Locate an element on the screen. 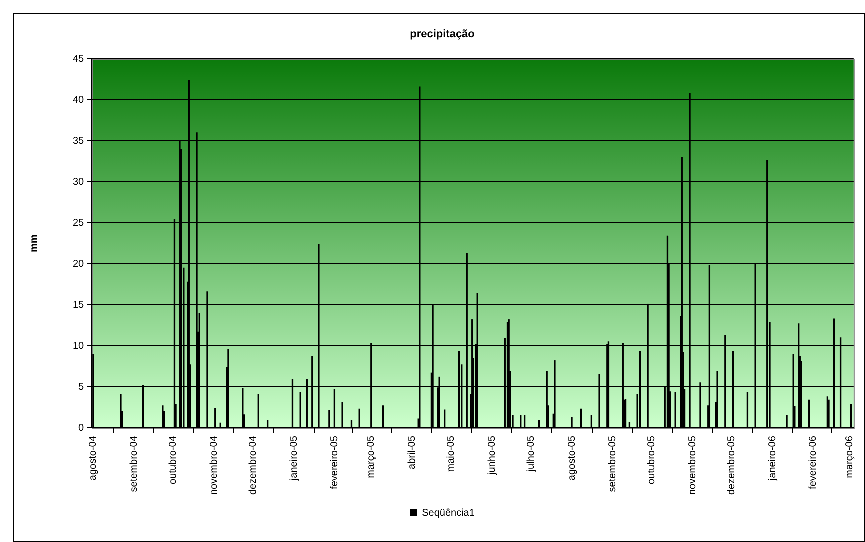 This screenshot has width=865, height=542. y-tick-label: 45 is located at coordinates (79, 59).